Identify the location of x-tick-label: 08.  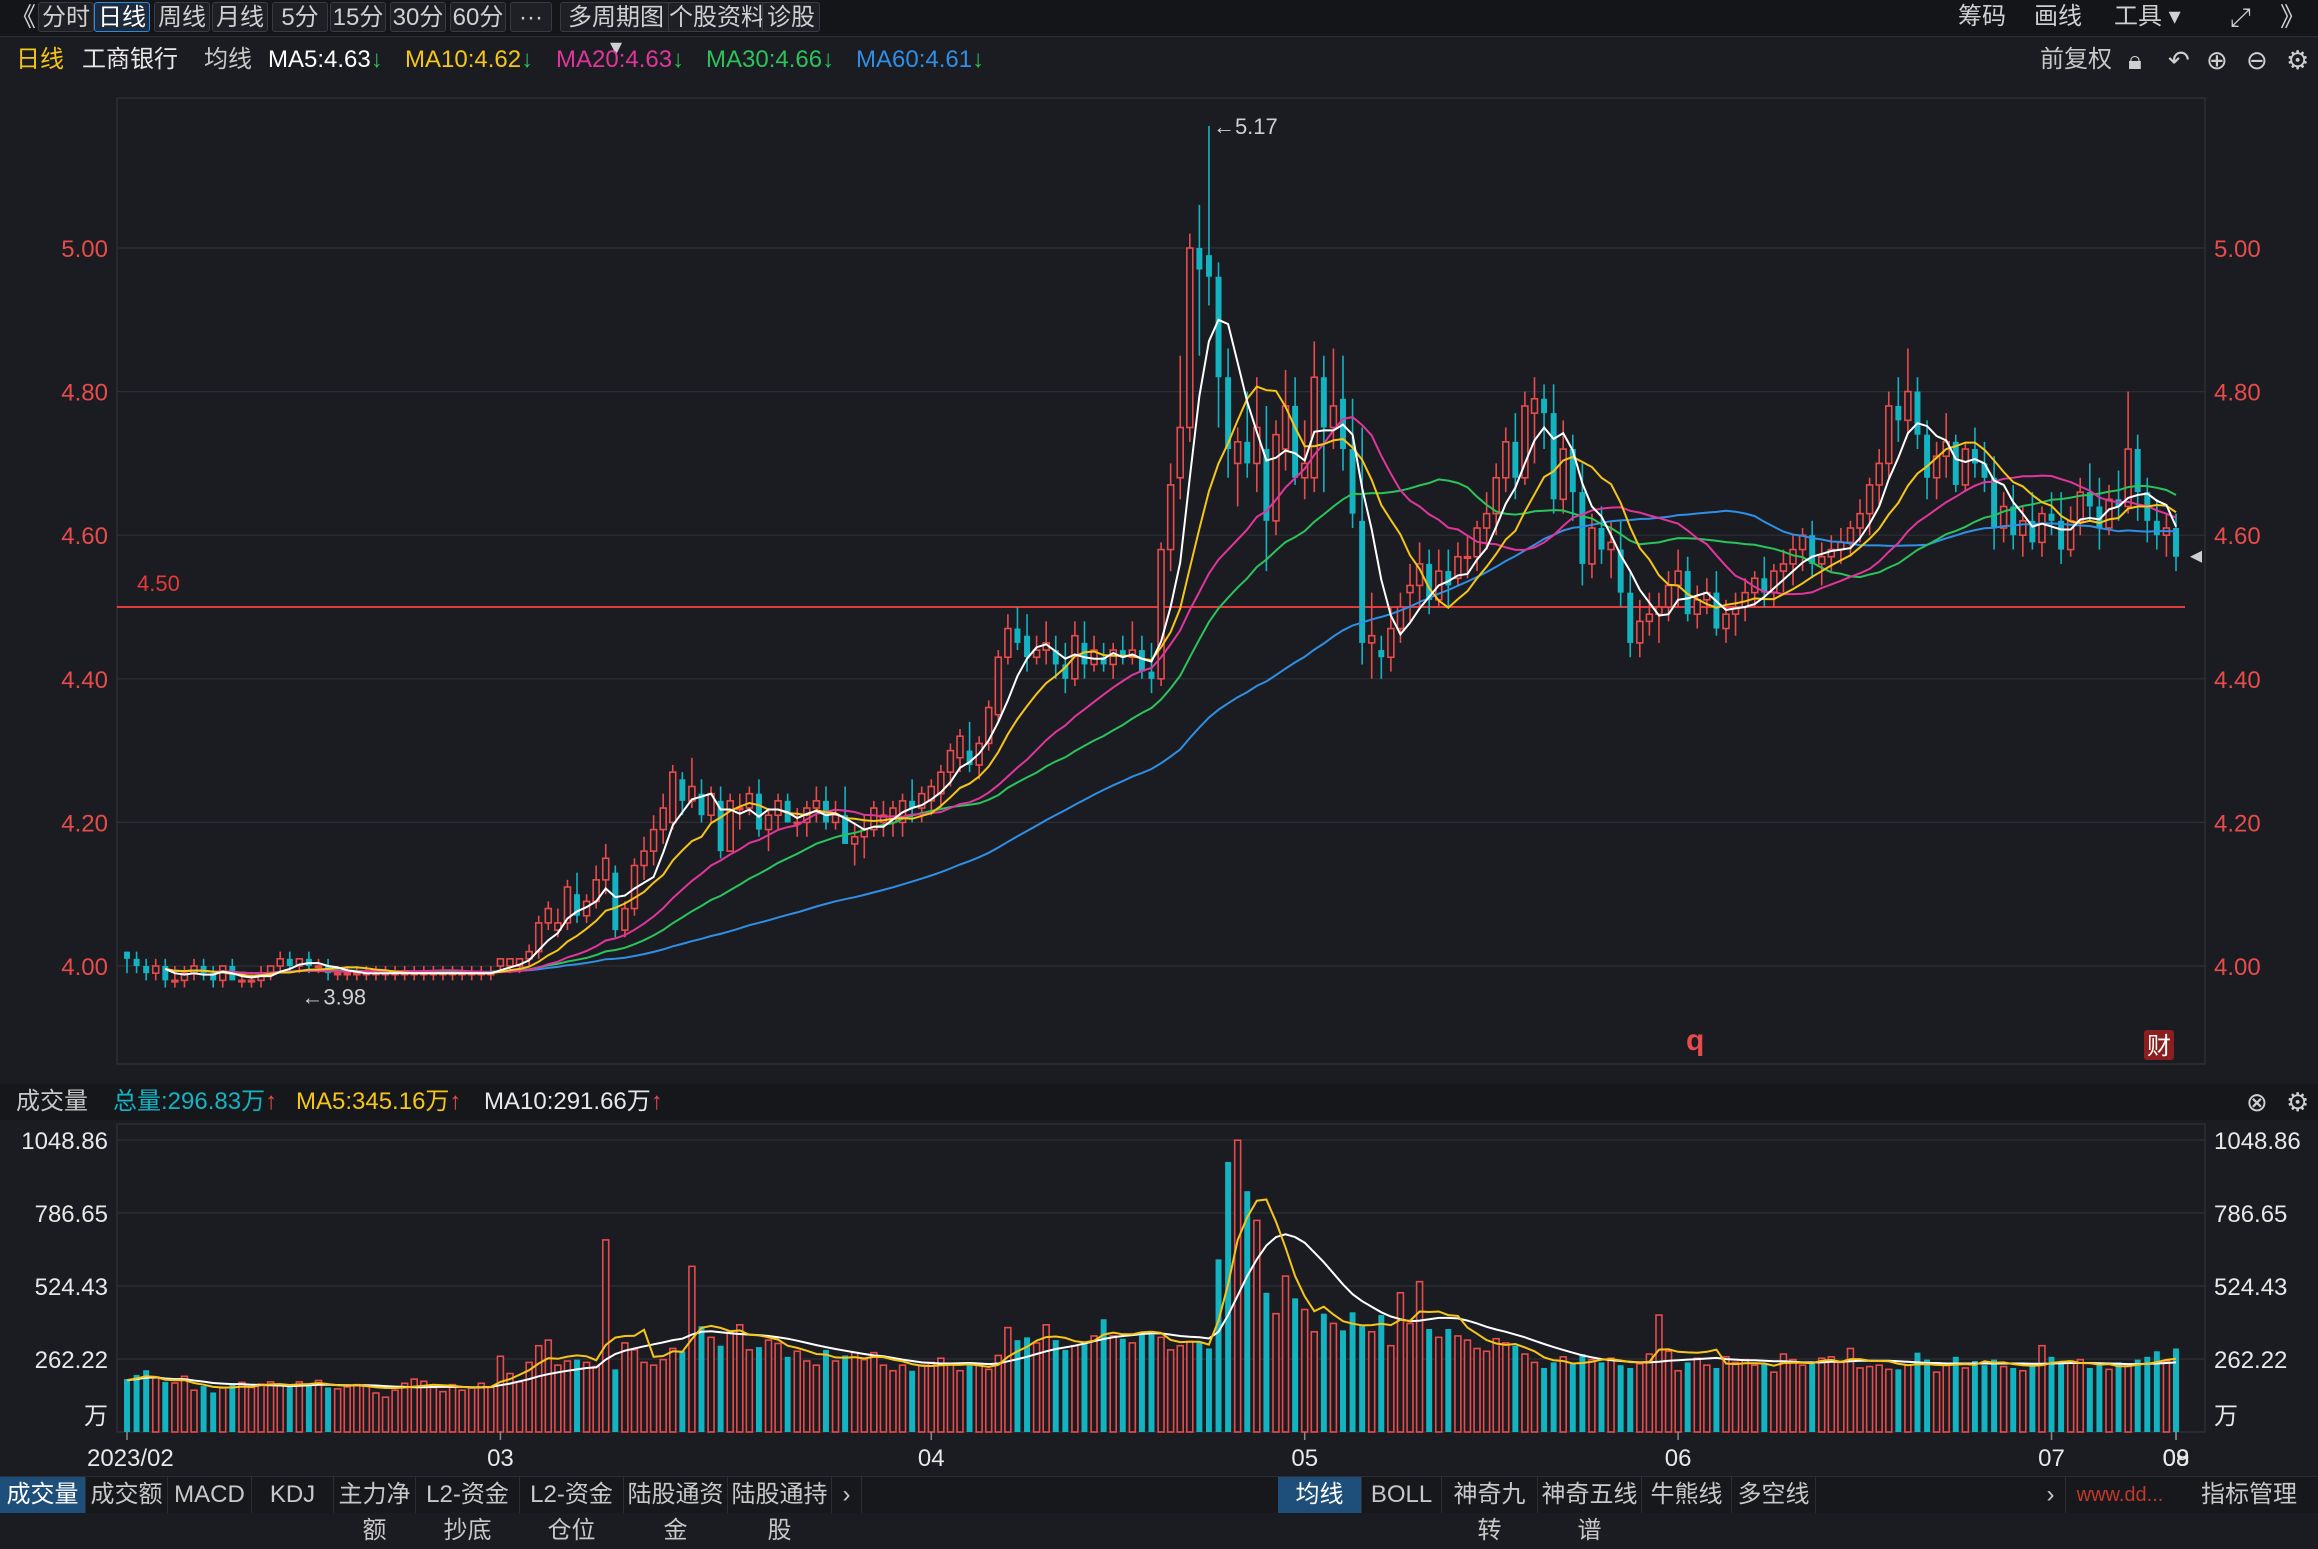
(2176, 1458).